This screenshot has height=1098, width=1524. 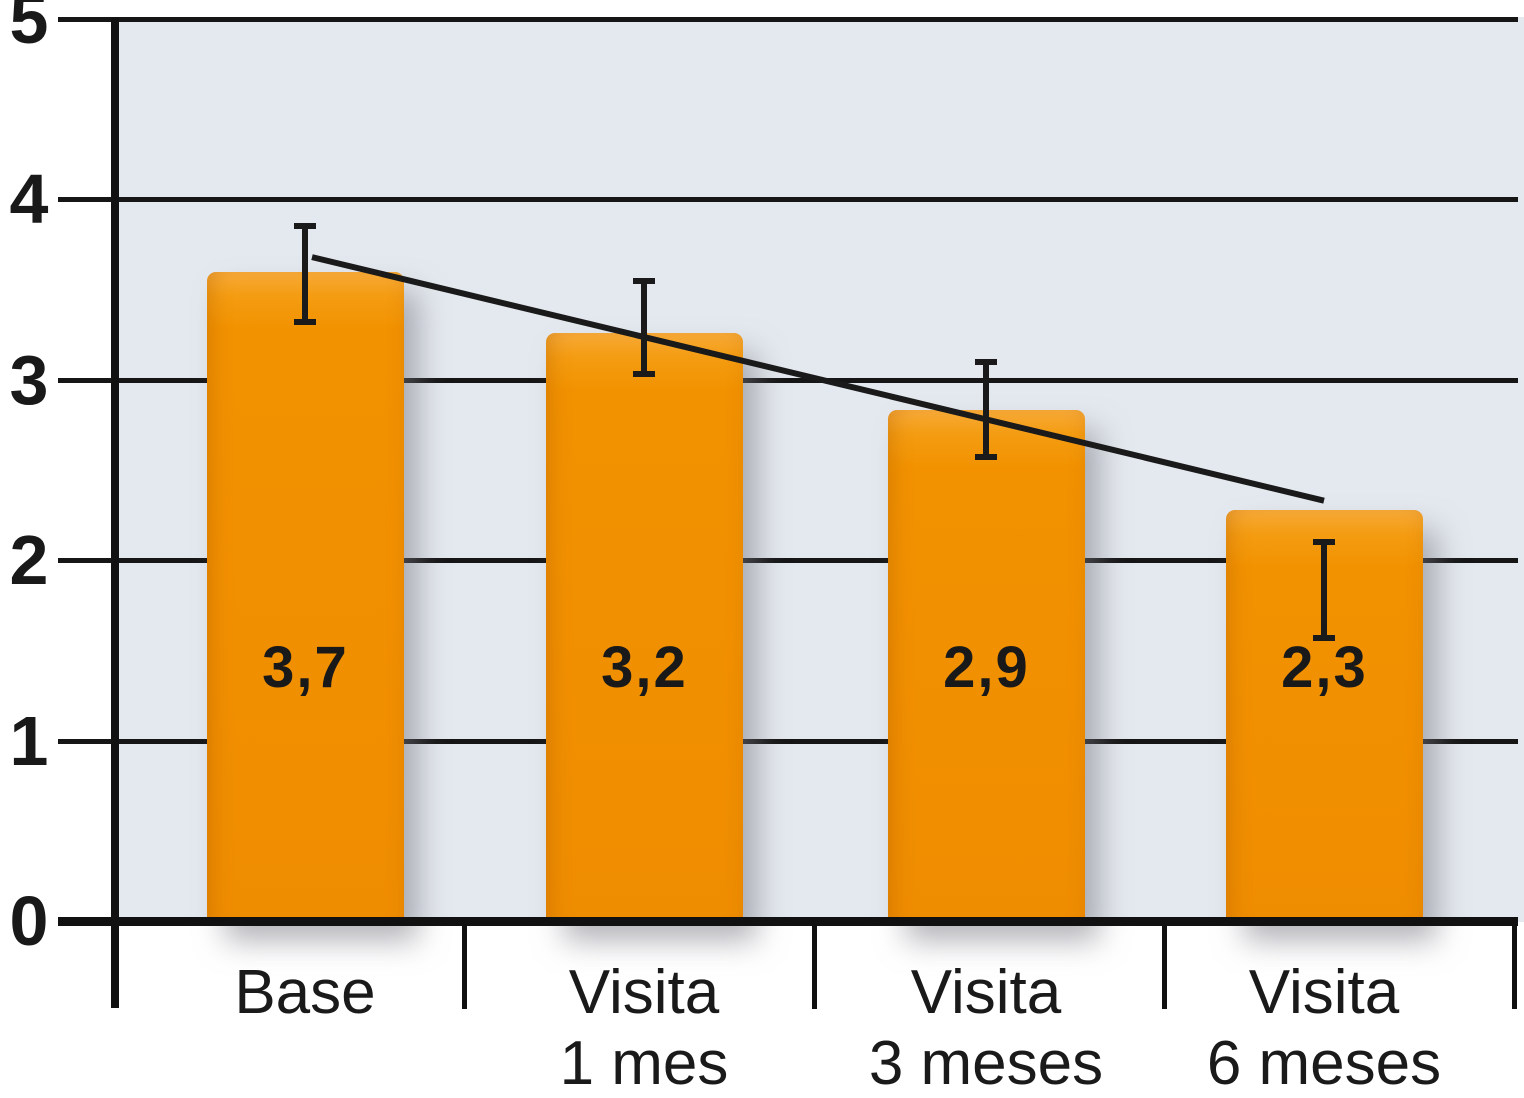 What do you see at coordinates (788, 921) in the screenshot?
I see `x-axis-line` at bounding box center [788, 921].